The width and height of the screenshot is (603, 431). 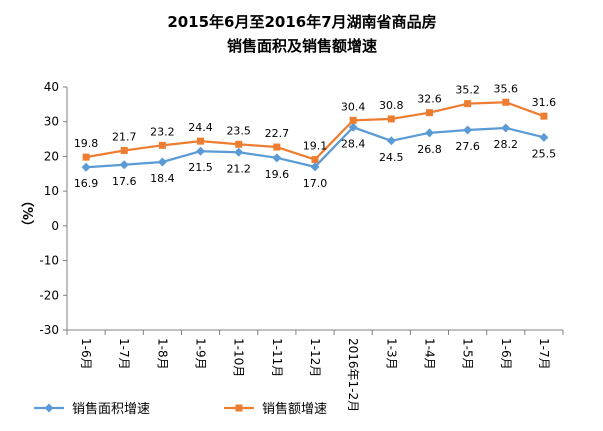 What do you see at coordinates (429, 99) in the screenshot?
I see `data-label: 32.6` at bounding box center [429, 99].